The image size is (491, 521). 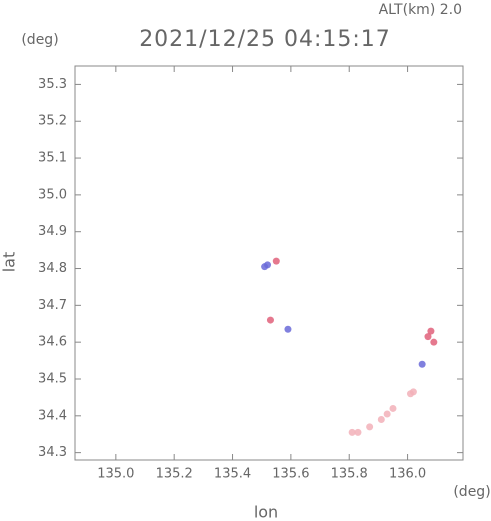 I want to click on x-tick-label: 135.0, so click(x=115, y=474).